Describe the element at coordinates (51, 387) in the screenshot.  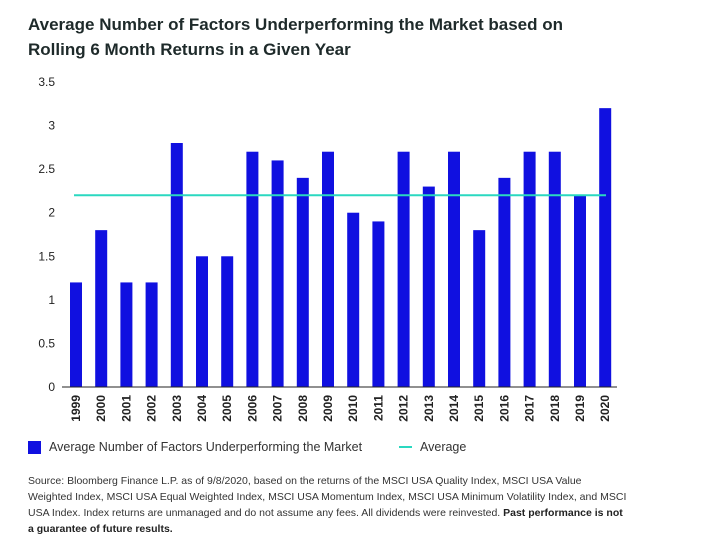
I see `y-tick-label: 0` at that location.